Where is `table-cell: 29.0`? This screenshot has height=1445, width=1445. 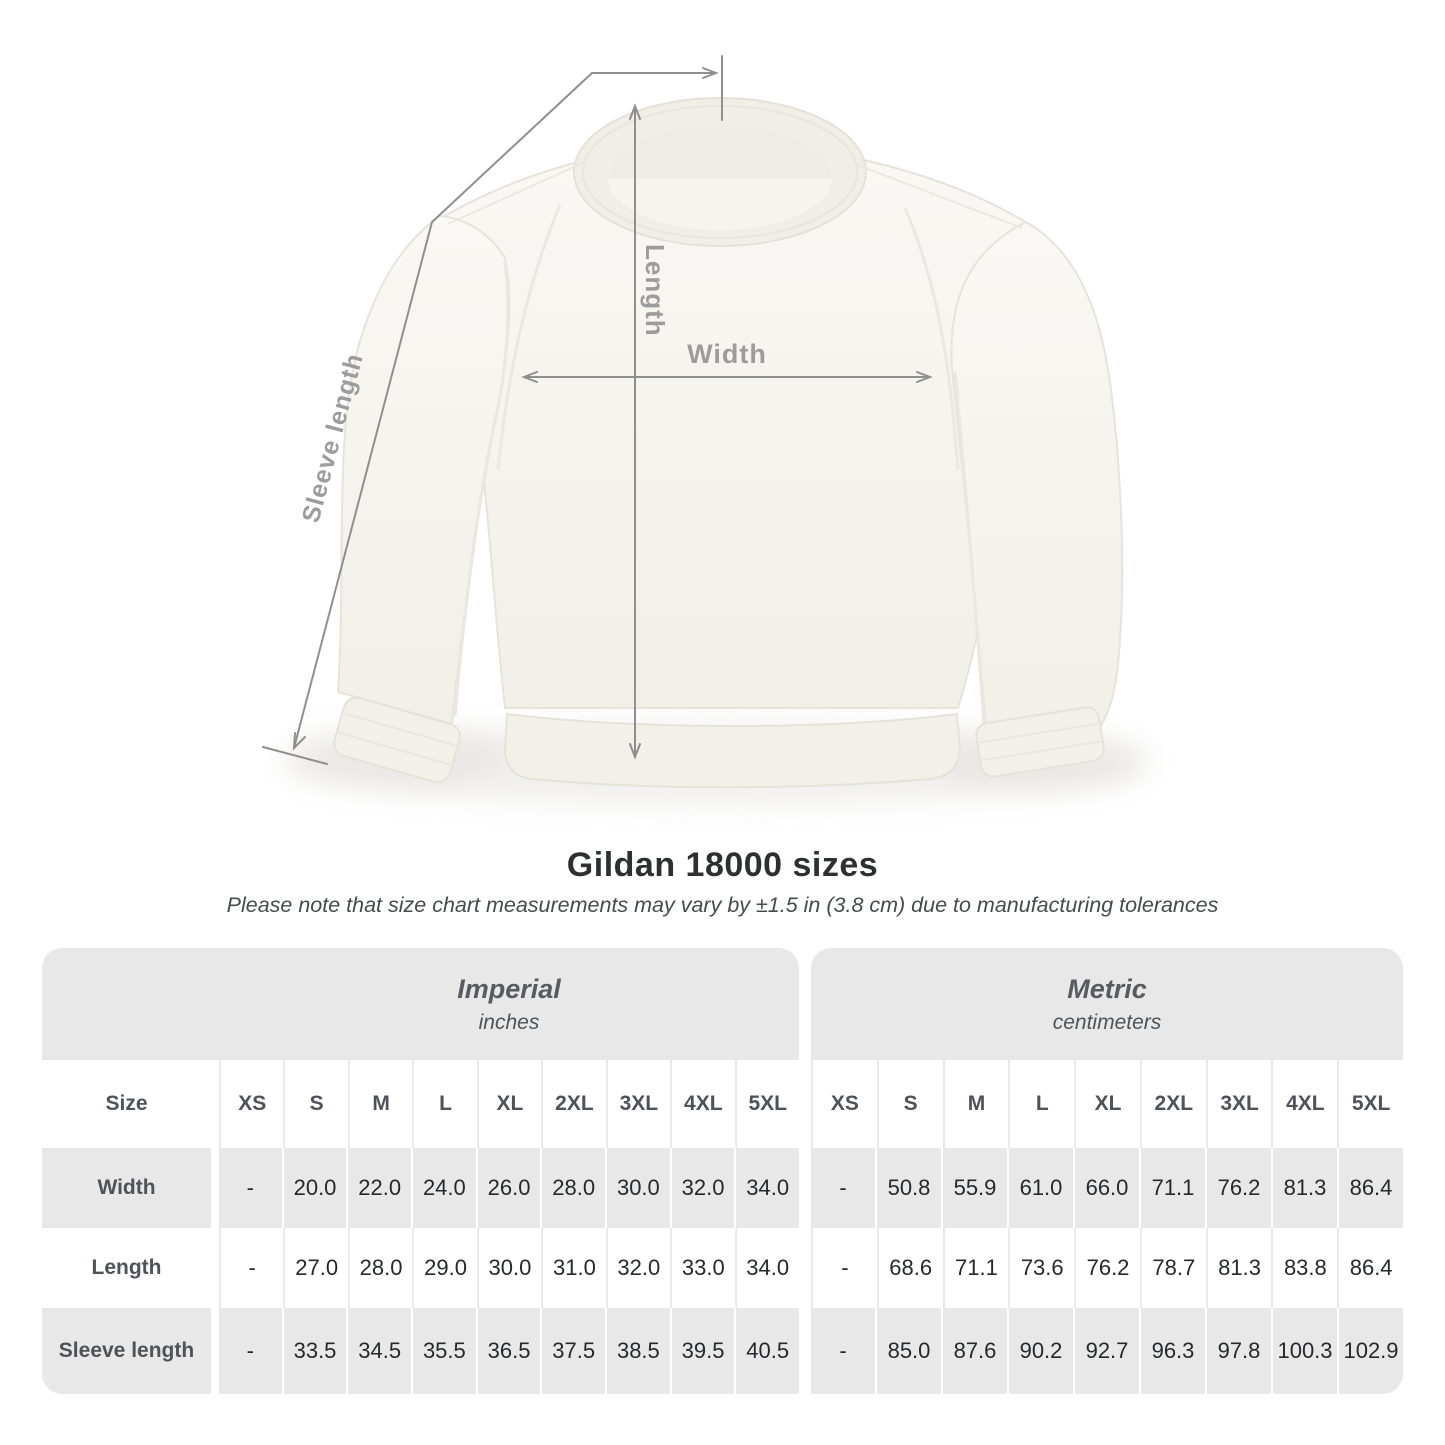
table-cell: 29.0 is located at coordinates (444, 1268).